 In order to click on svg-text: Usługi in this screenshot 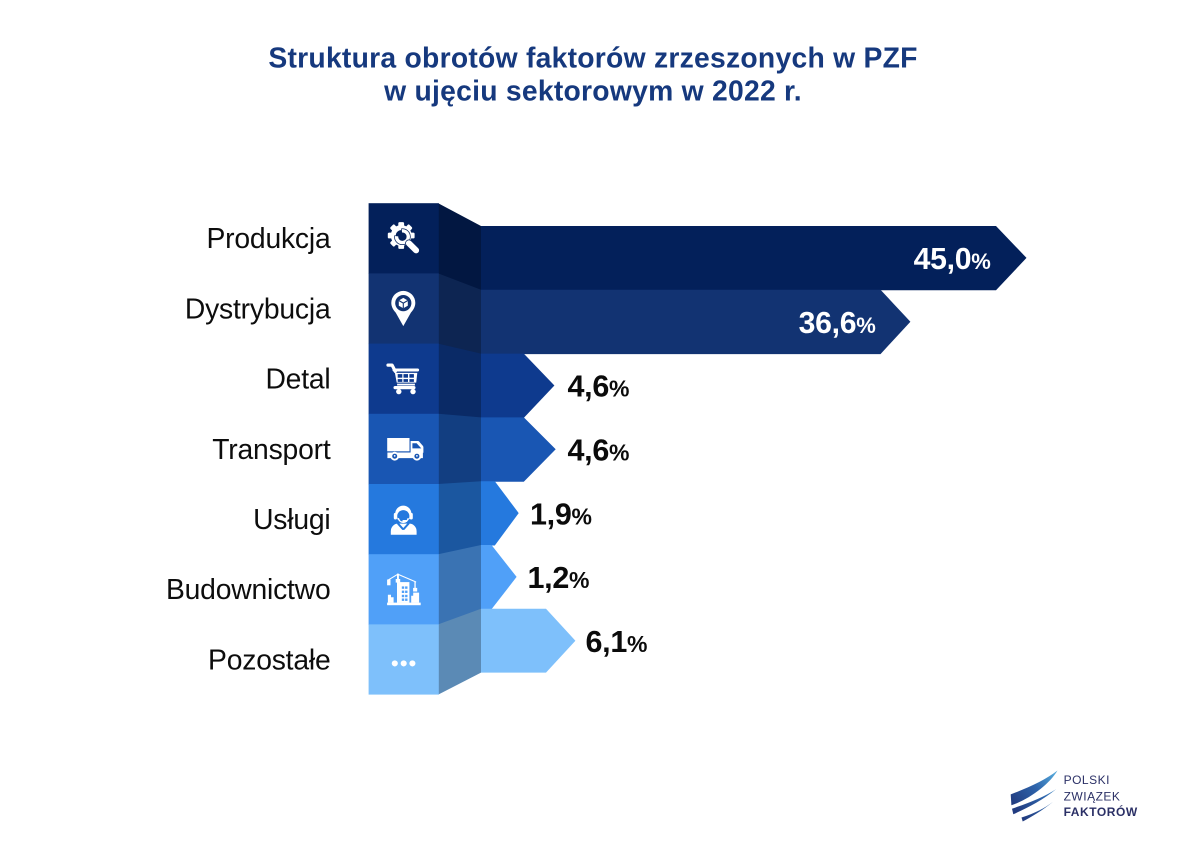, I will do `click(291, 519)`.